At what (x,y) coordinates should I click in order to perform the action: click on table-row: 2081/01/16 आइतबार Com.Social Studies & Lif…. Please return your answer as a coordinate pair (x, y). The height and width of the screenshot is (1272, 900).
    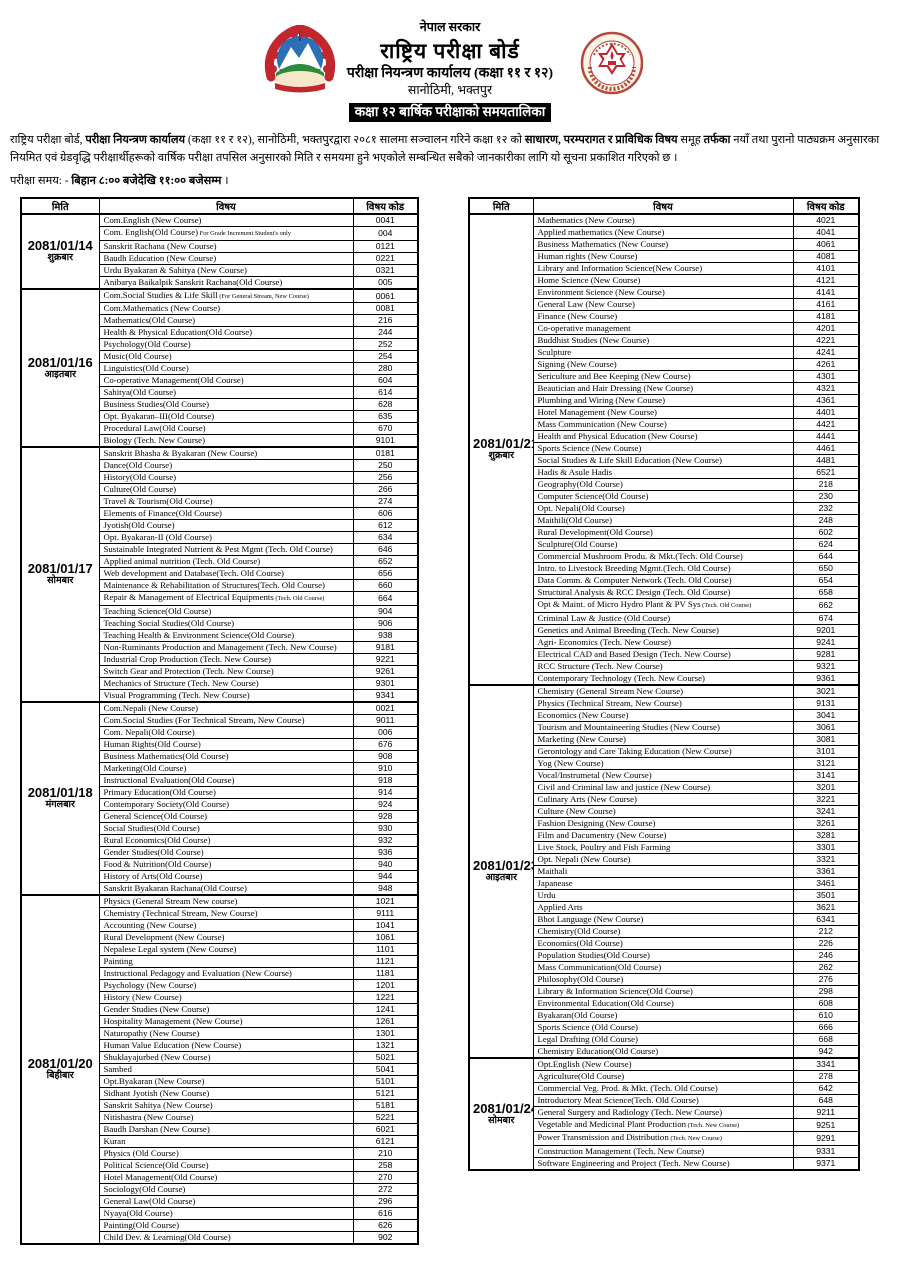
    Looking at the image, I should click on (219, 368).